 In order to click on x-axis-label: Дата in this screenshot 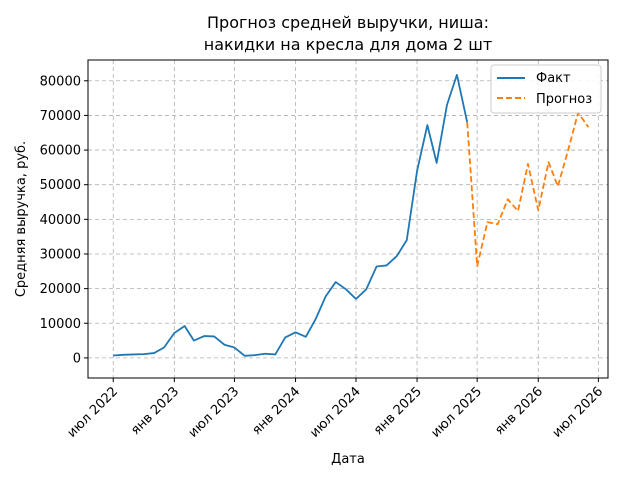, I will do `click(348, 459)`.